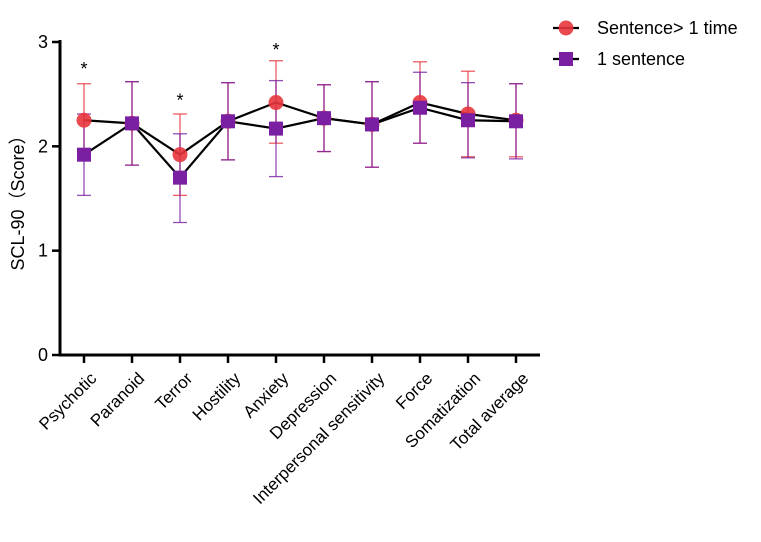 The image size is (761, 542). I want to click on x-tick-label-terror: Terror, so click(173, 391).